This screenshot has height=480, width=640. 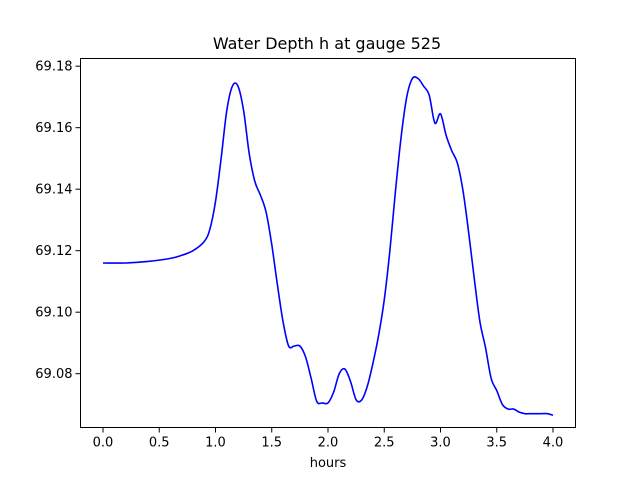 What do you see at coordinates (327, 43) in the screenshot?
I see `chart-title: Water Depth h at gauge 525` at bounding box center [327, 43].